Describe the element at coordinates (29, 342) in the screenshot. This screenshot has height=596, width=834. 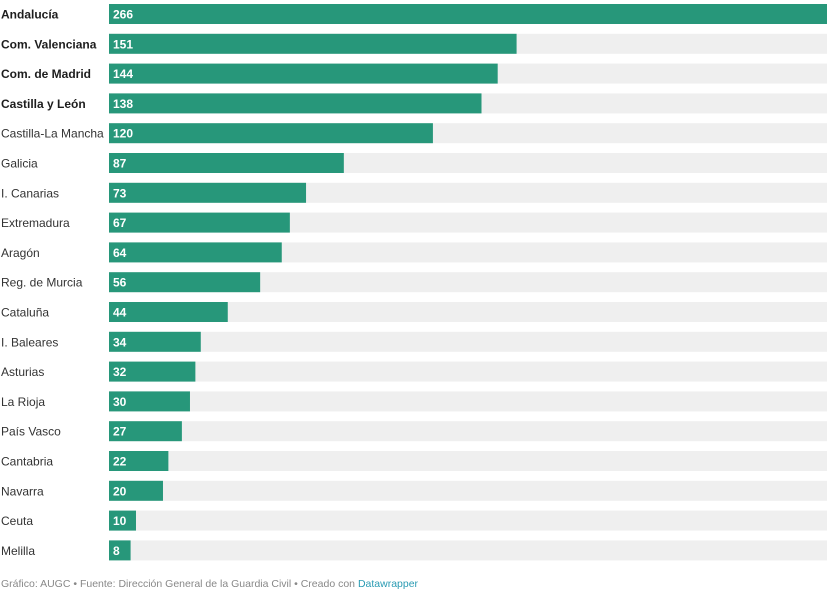
I see `category-label: I. Baleares` at that location.